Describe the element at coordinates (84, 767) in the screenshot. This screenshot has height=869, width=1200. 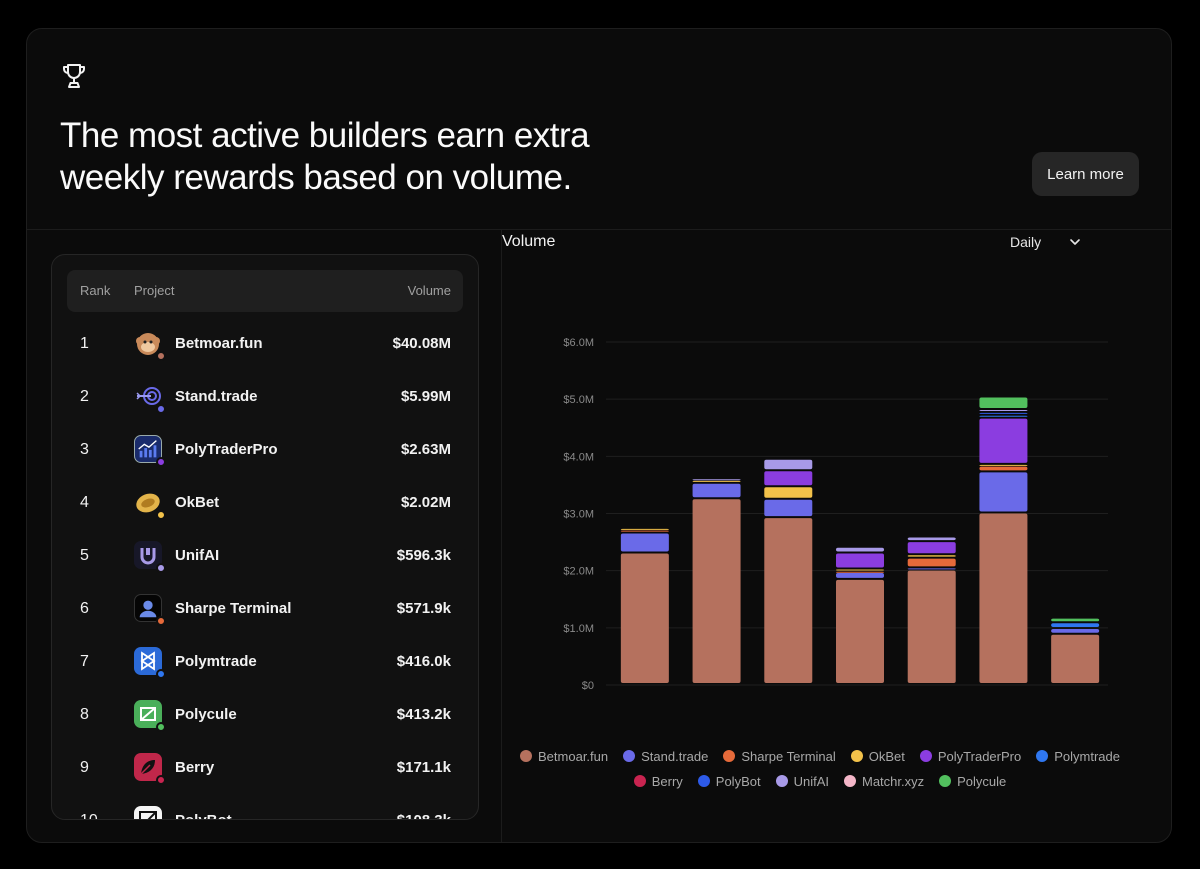
I see `rank-cell: 9` at that location.